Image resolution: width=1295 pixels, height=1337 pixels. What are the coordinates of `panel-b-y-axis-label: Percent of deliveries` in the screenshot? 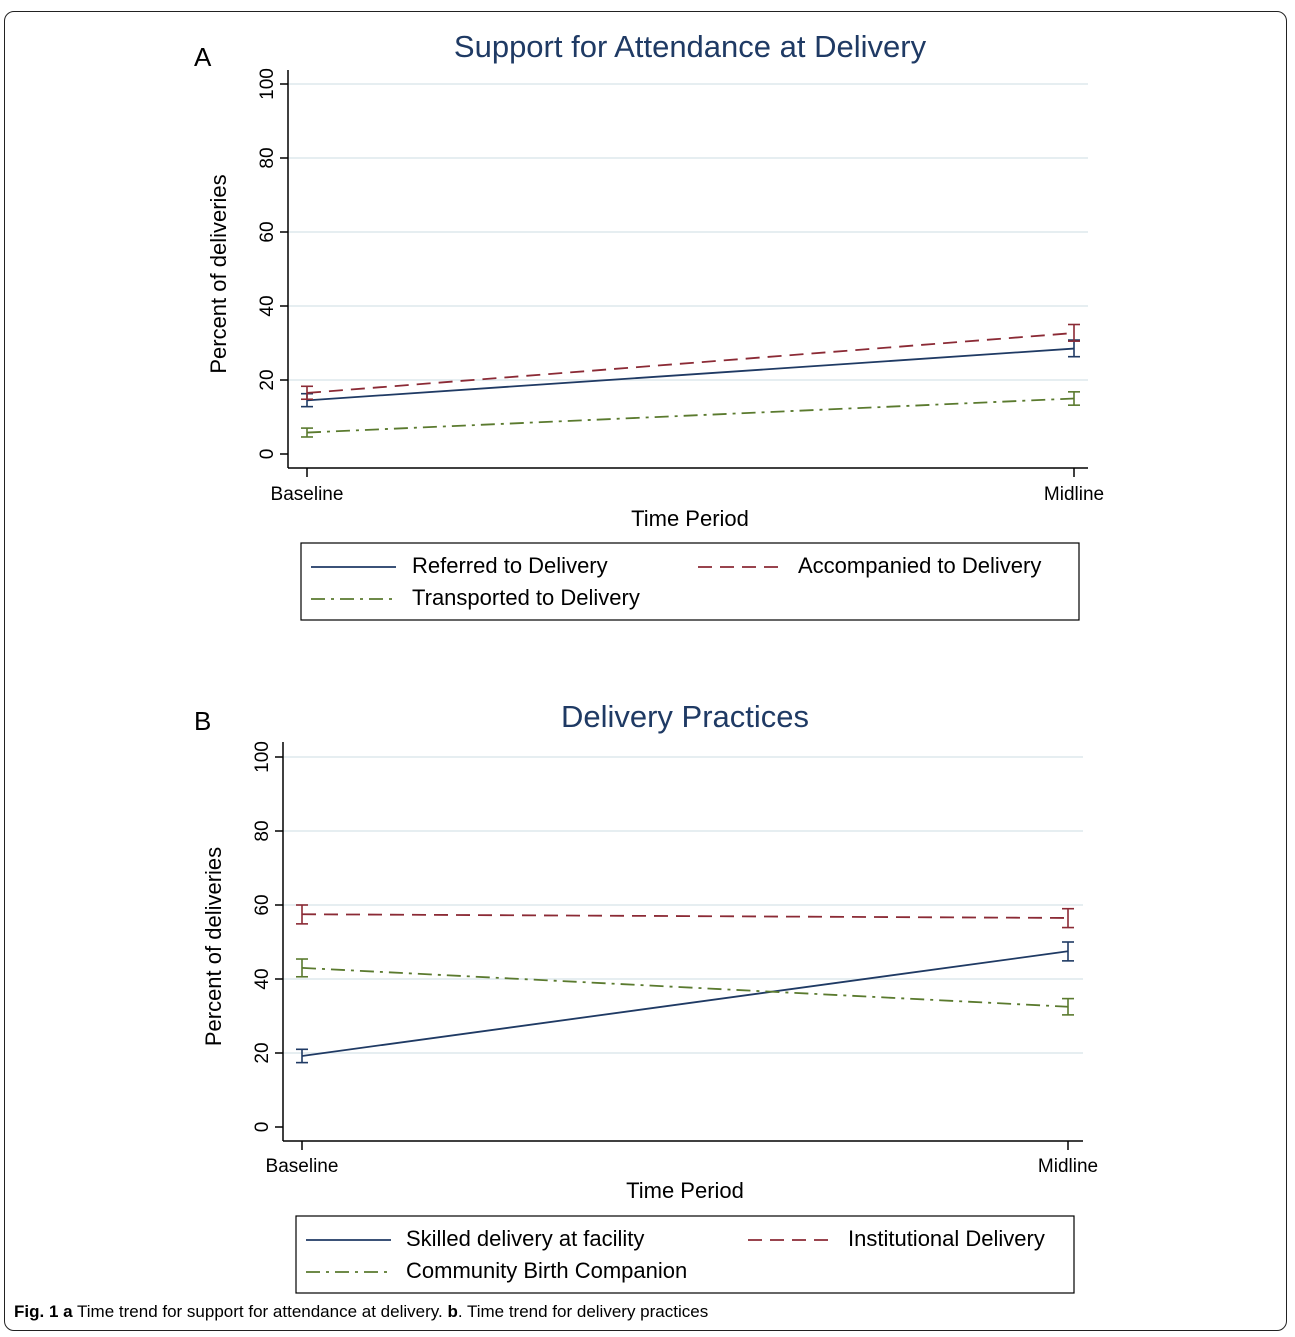 It's located at (213, 946).